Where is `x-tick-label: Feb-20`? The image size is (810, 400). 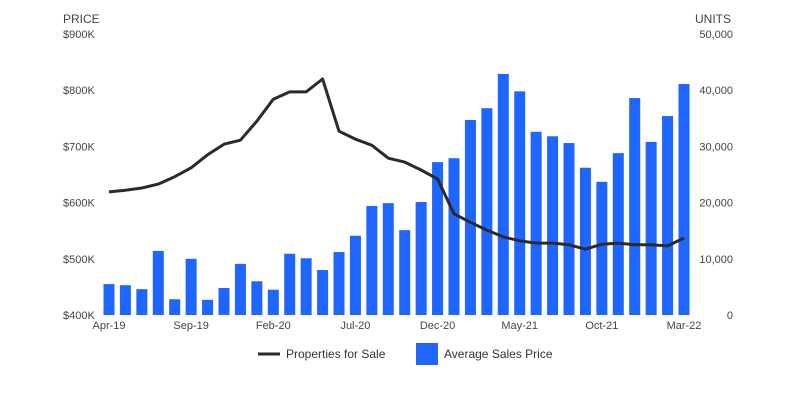 x-tick-label: Feb-20 is located at coordinates (273, 326).